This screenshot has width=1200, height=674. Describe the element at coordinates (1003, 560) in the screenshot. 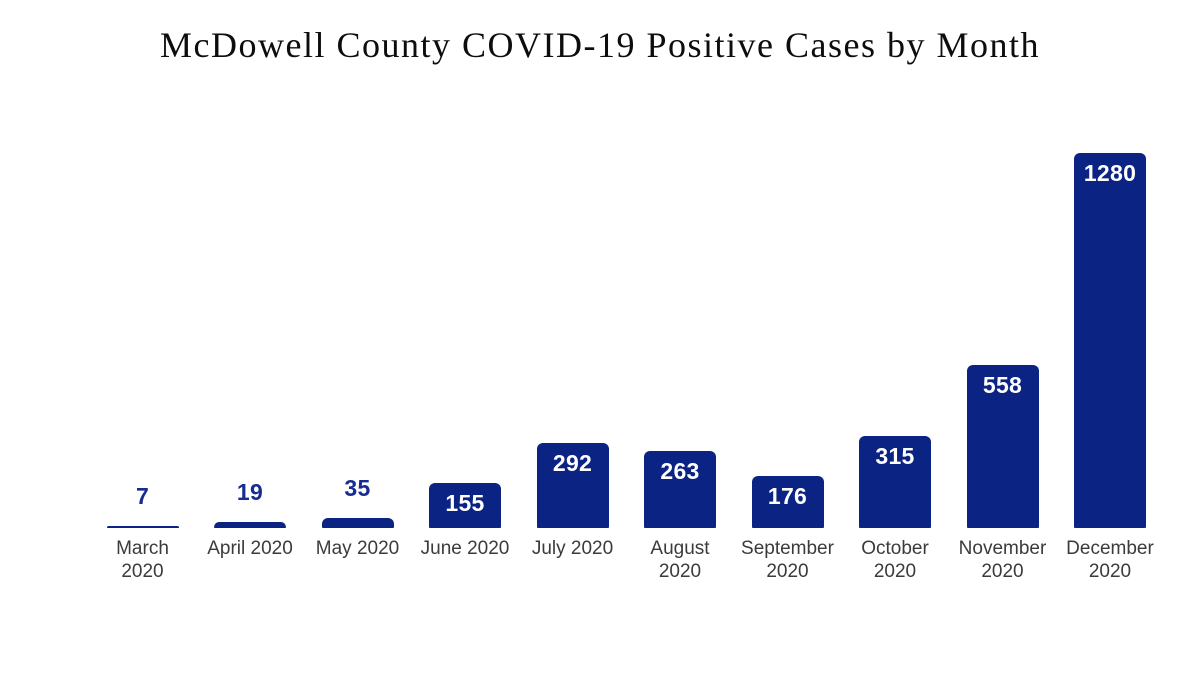

I see `category-label: November 2020` at that location.